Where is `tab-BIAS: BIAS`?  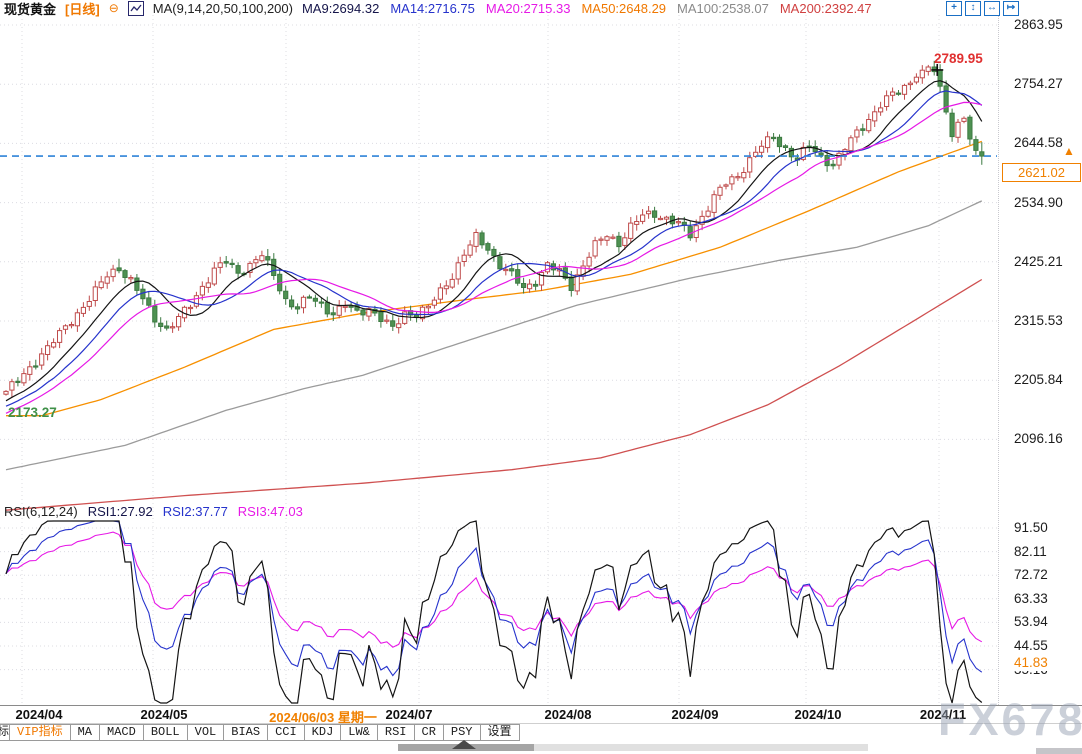
tab-BIAS: BIAS is located at coordinates (246, 732).